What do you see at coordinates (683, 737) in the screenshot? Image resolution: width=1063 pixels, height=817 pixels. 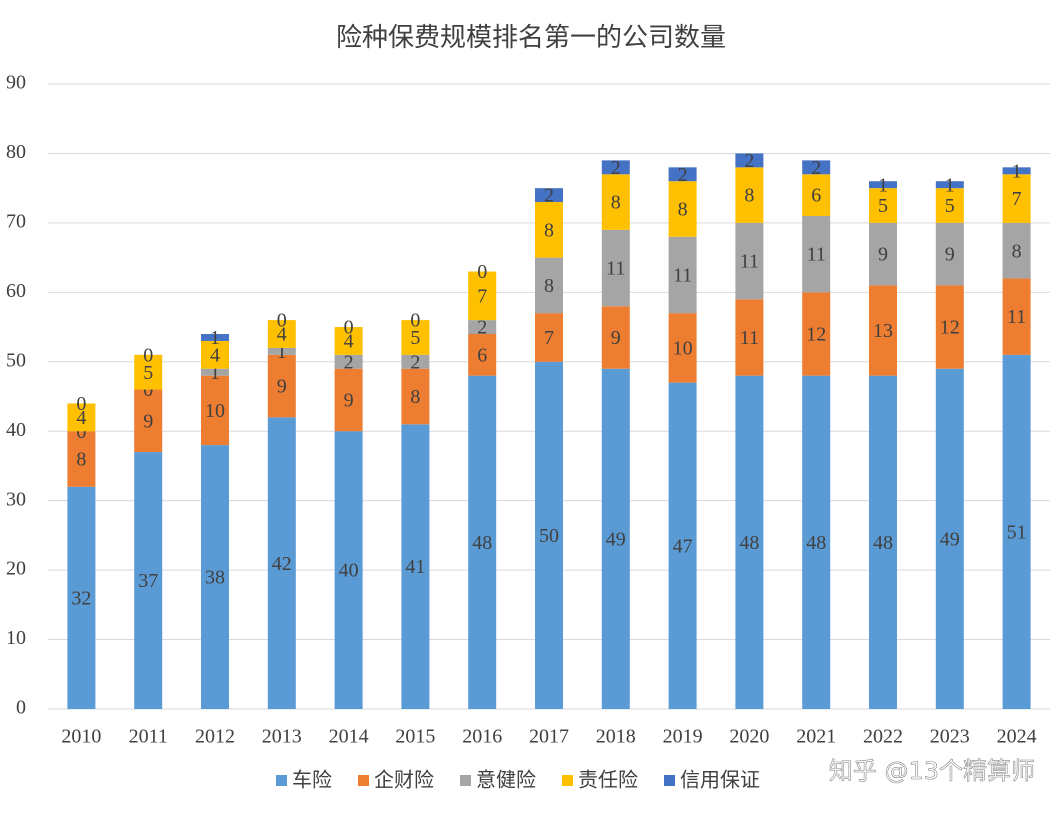 I see `x-tick-label: 2019` at bounding box center [683, 737].